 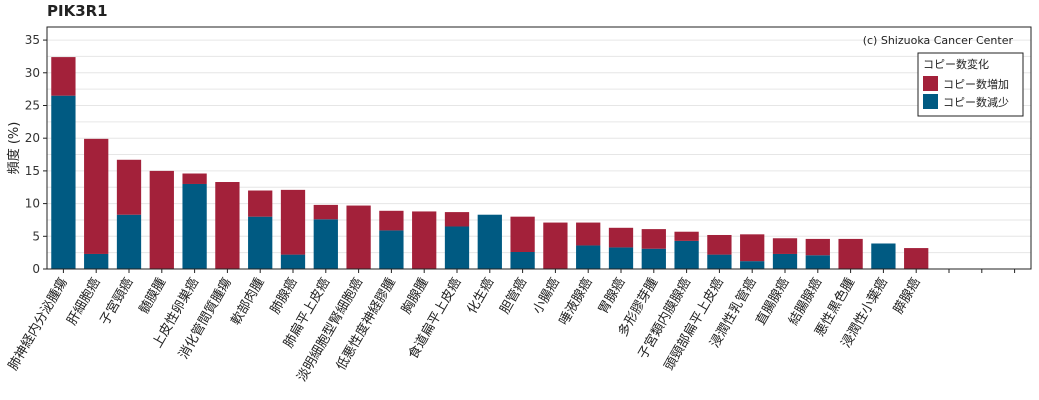 I want to click on x-tick-label: 小腸癌, so click(x=545, y=296).